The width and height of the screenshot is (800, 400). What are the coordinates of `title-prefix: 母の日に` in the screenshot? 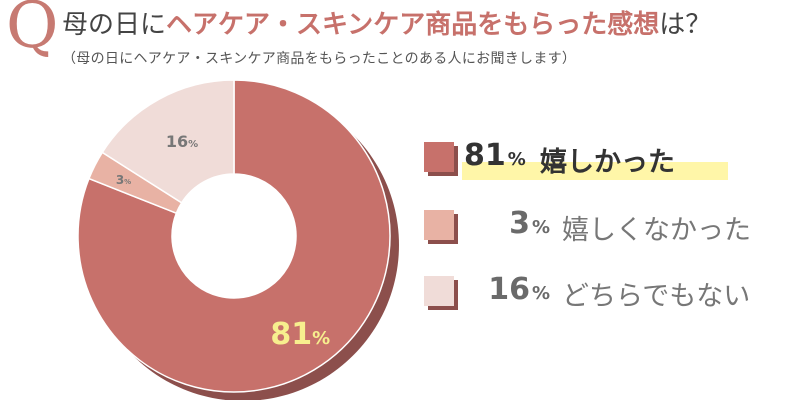 It's located at (114, 25).